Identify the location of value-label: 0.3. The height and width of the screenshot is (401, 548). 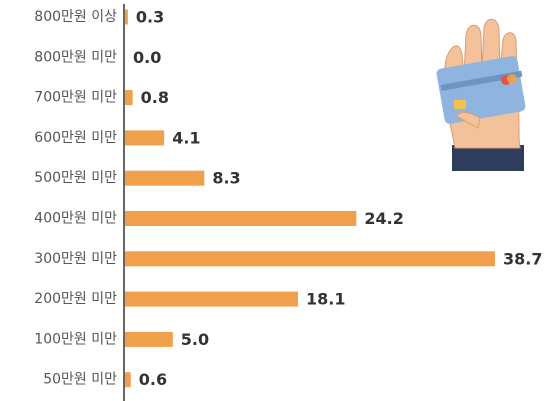
(150, 17).